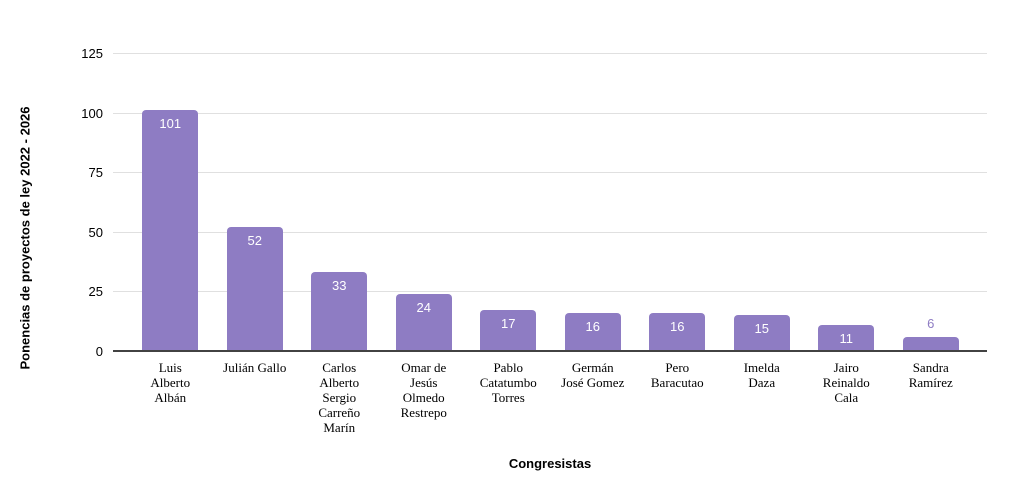 This screenshot has width=1024, height=491. Describe the element at coordinates (255, 367) in the screenshot. I see `x-tick-label: Julián Gallo` at that location.